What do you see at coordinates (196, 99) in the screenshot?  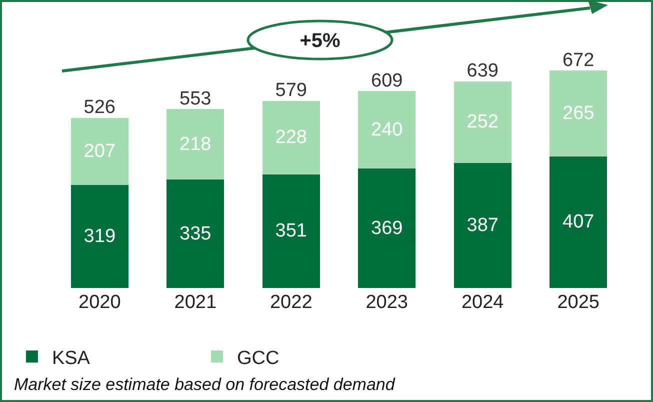 I see `total-label: 553` at bounding box center [196, 99].